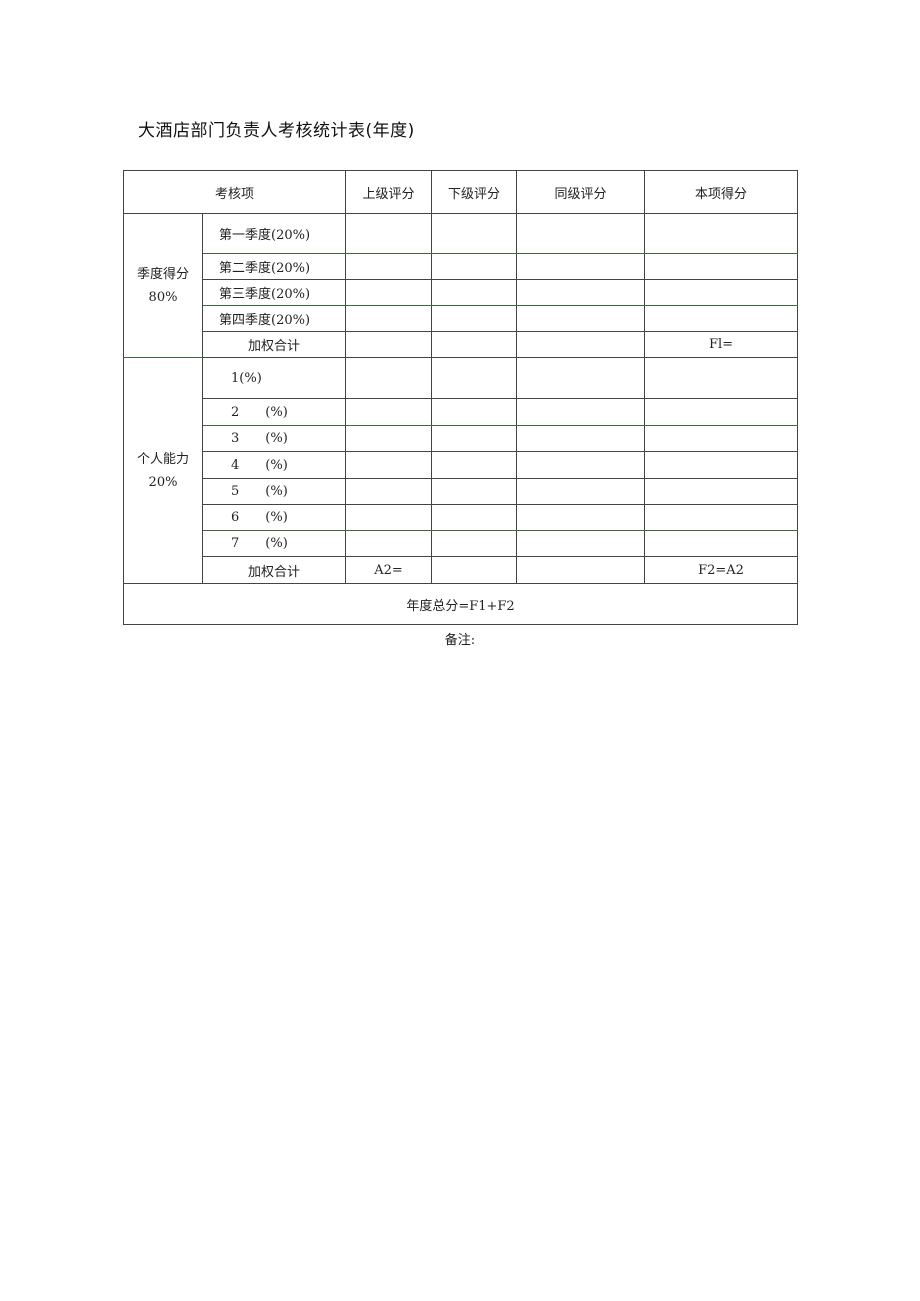  What do you see at coordinates (274, 266) in the screenshot?
I see `row-label: 第二季度(20%)` at bounding box center [274, 266].